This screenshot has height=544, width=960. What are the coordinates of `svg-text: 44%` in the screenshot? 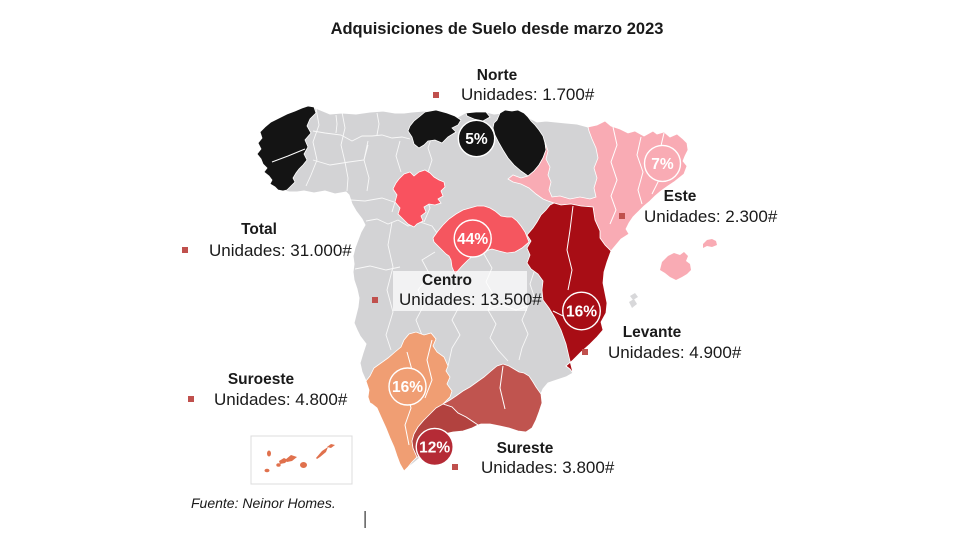 It's located at (472, 239).